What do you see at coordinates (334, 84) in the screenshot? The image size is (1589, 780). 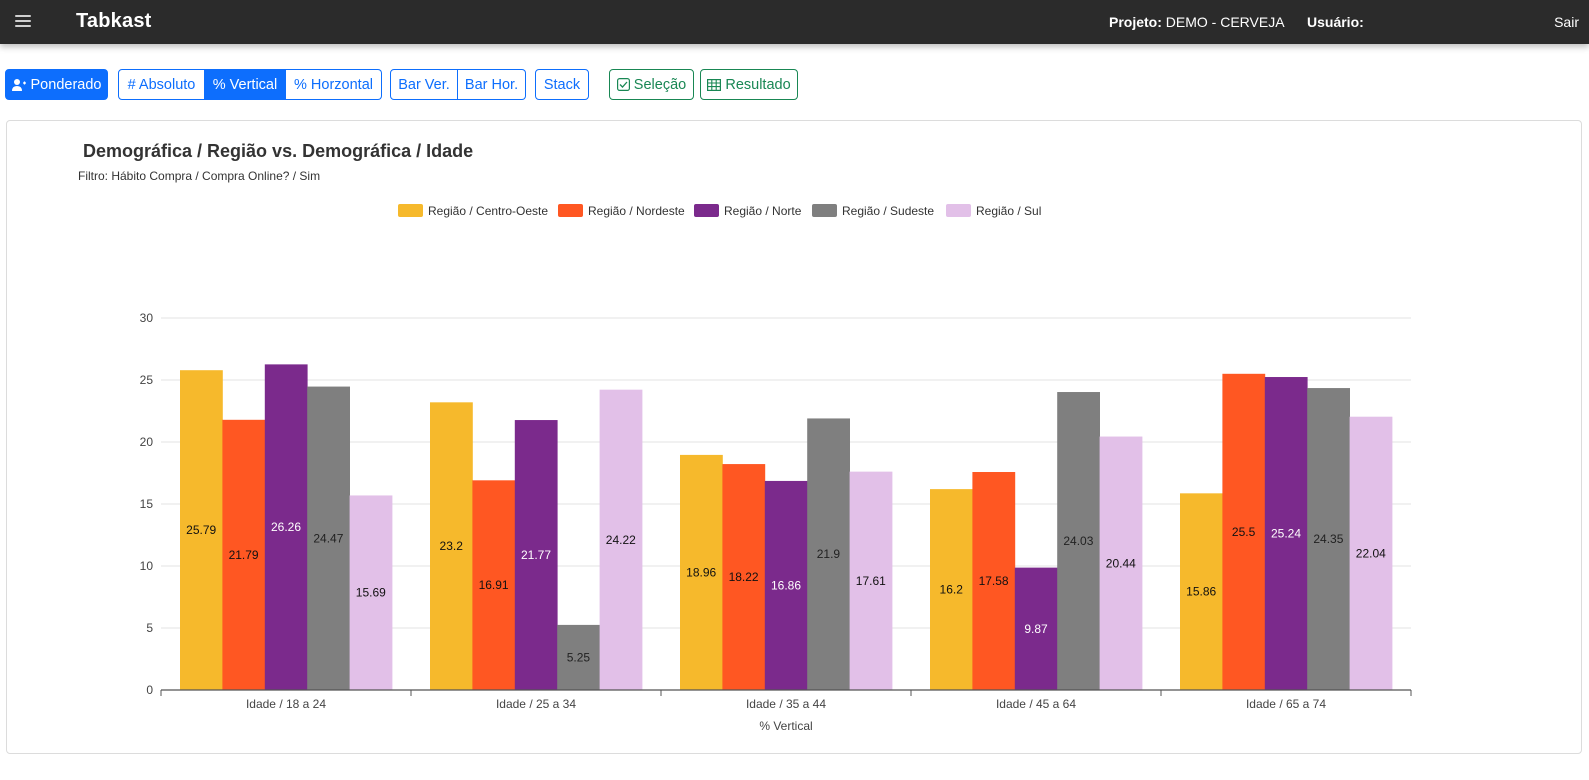 I see `horizontal-percent-button: % Horzontal` at bounding box center [334, 84].